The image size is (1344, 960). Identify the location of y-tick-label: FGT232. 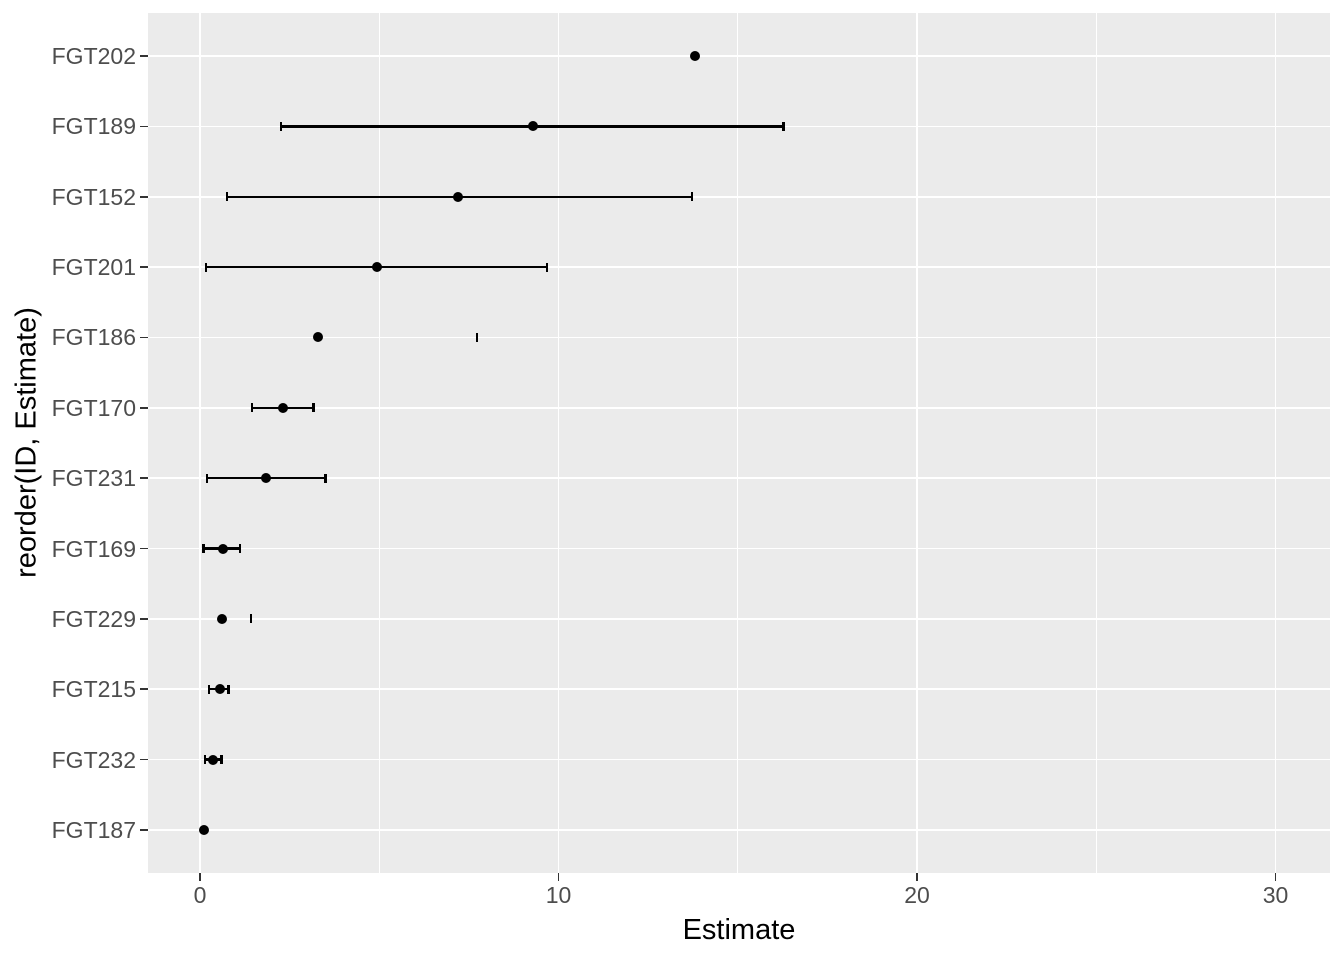
(93, 759).